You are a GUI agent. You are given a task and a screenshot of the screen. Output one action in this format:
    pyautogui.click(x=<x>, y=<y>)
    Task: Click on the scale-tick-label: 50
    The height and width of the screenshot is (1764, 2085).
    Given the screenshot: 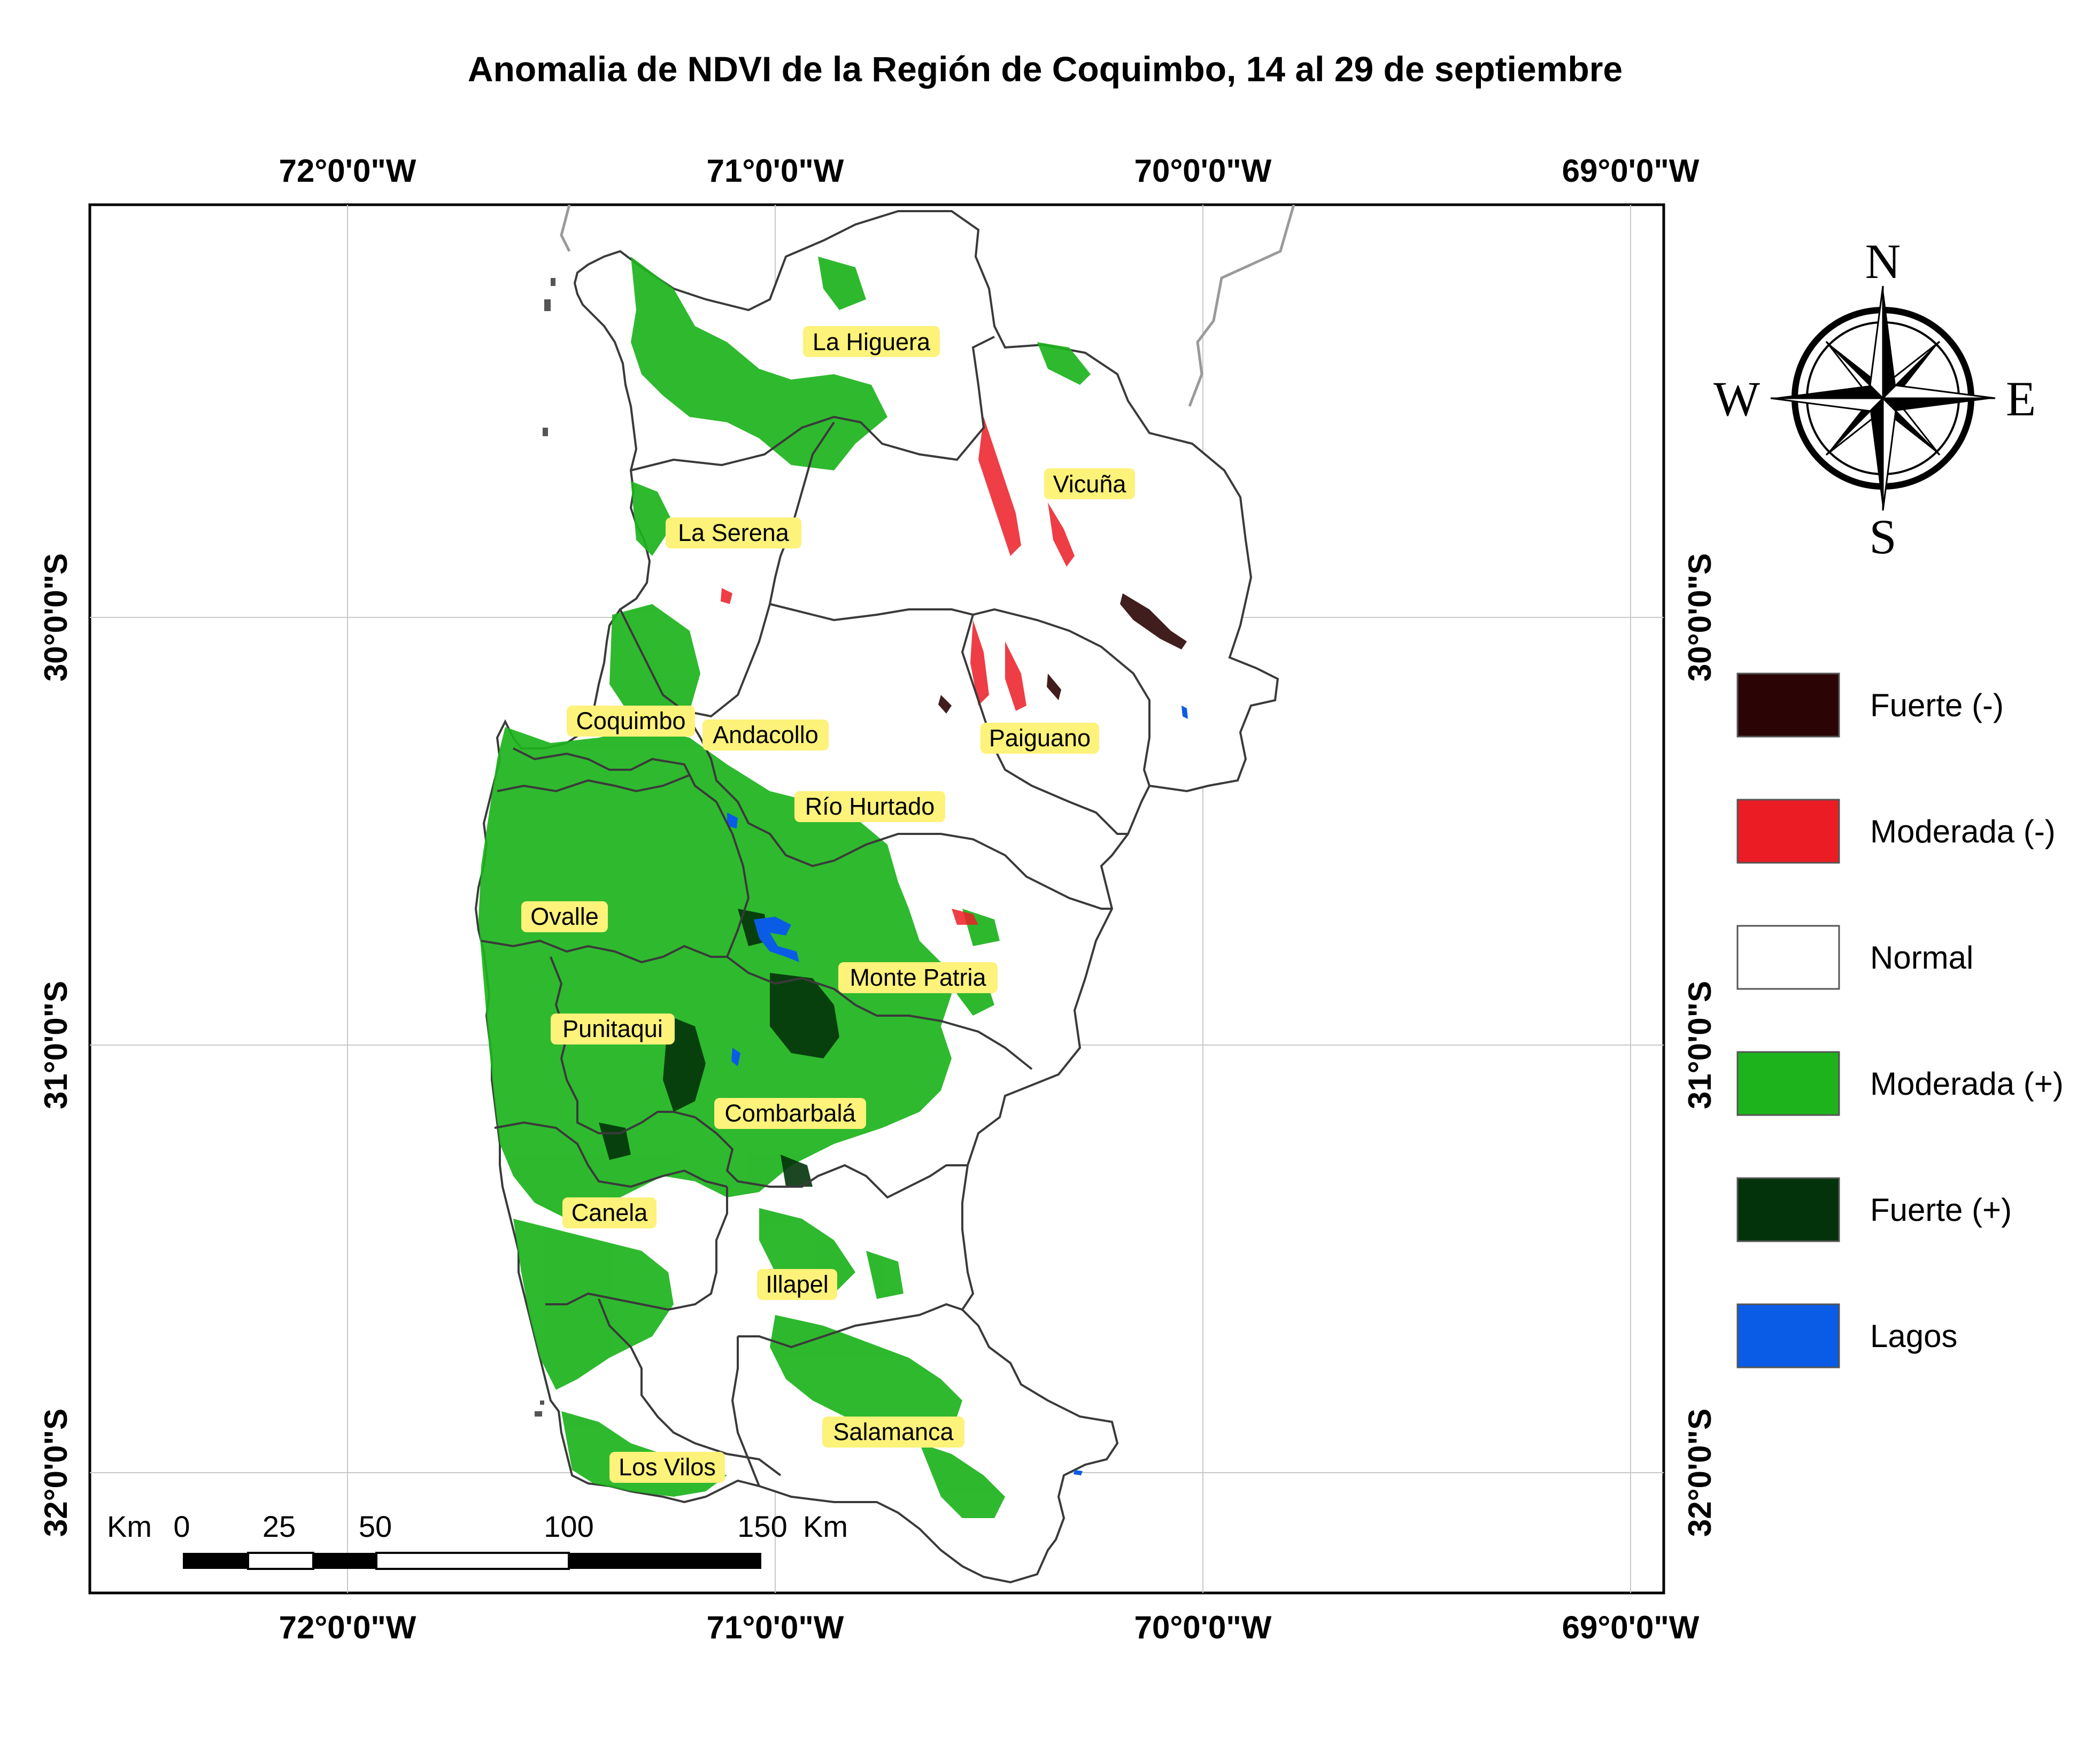 What is the action you would take?
    pyautogui.click(x=375, y=1526)
    